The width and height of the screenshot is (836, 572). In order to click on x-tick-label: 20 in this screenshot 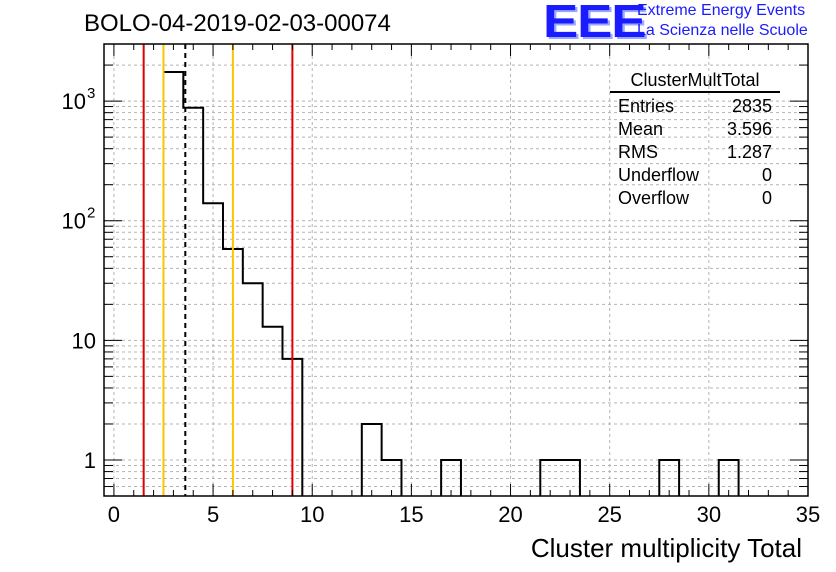, I will do `click(510, 514)`.